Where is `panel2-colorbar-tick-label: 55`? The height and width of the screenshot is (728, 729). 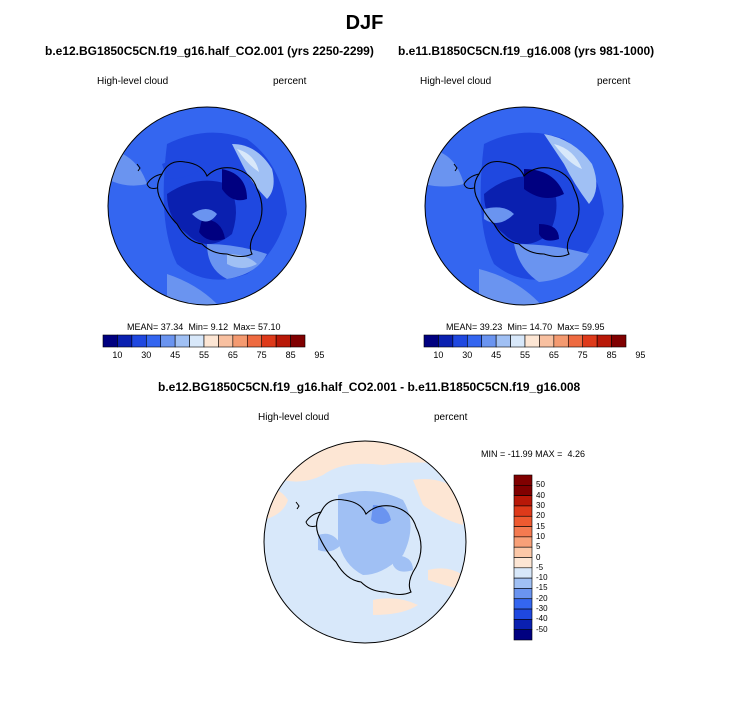
panel2-colorbar-tick-label: 55 is located at coordinates (524, 355).